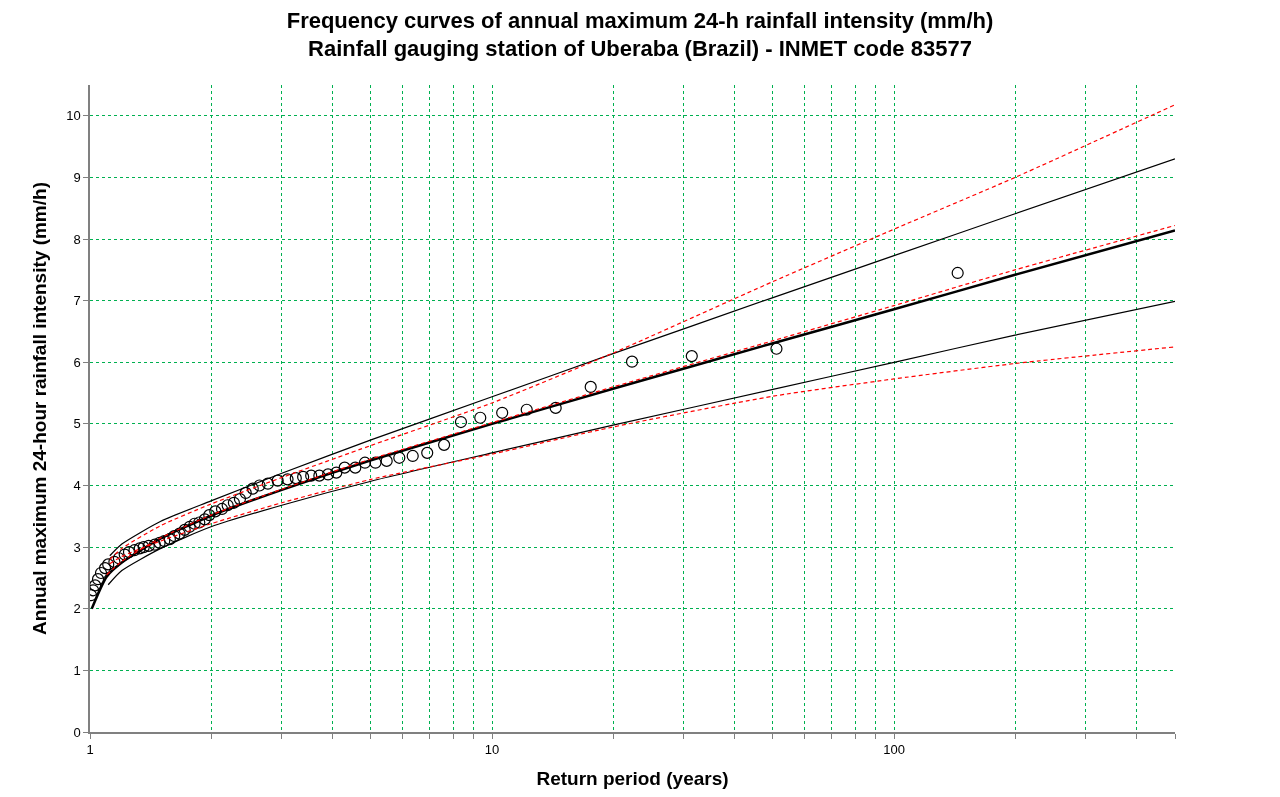 This screenshot has height=797, width=1280. What do you see at coordinates (77, 547) in the screenshot?
I see `y-tick-label: 3` at bounding box center [77, 547].